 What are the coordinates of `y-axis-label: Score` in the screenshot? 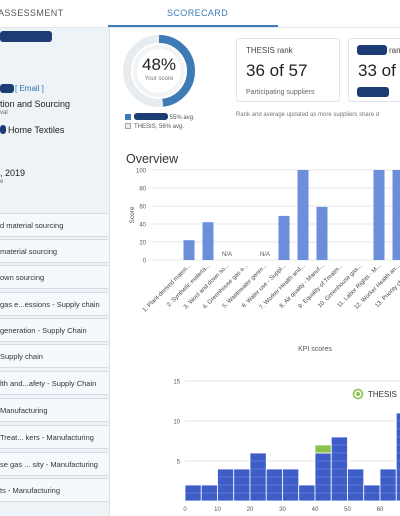 It's located at (132, 214).